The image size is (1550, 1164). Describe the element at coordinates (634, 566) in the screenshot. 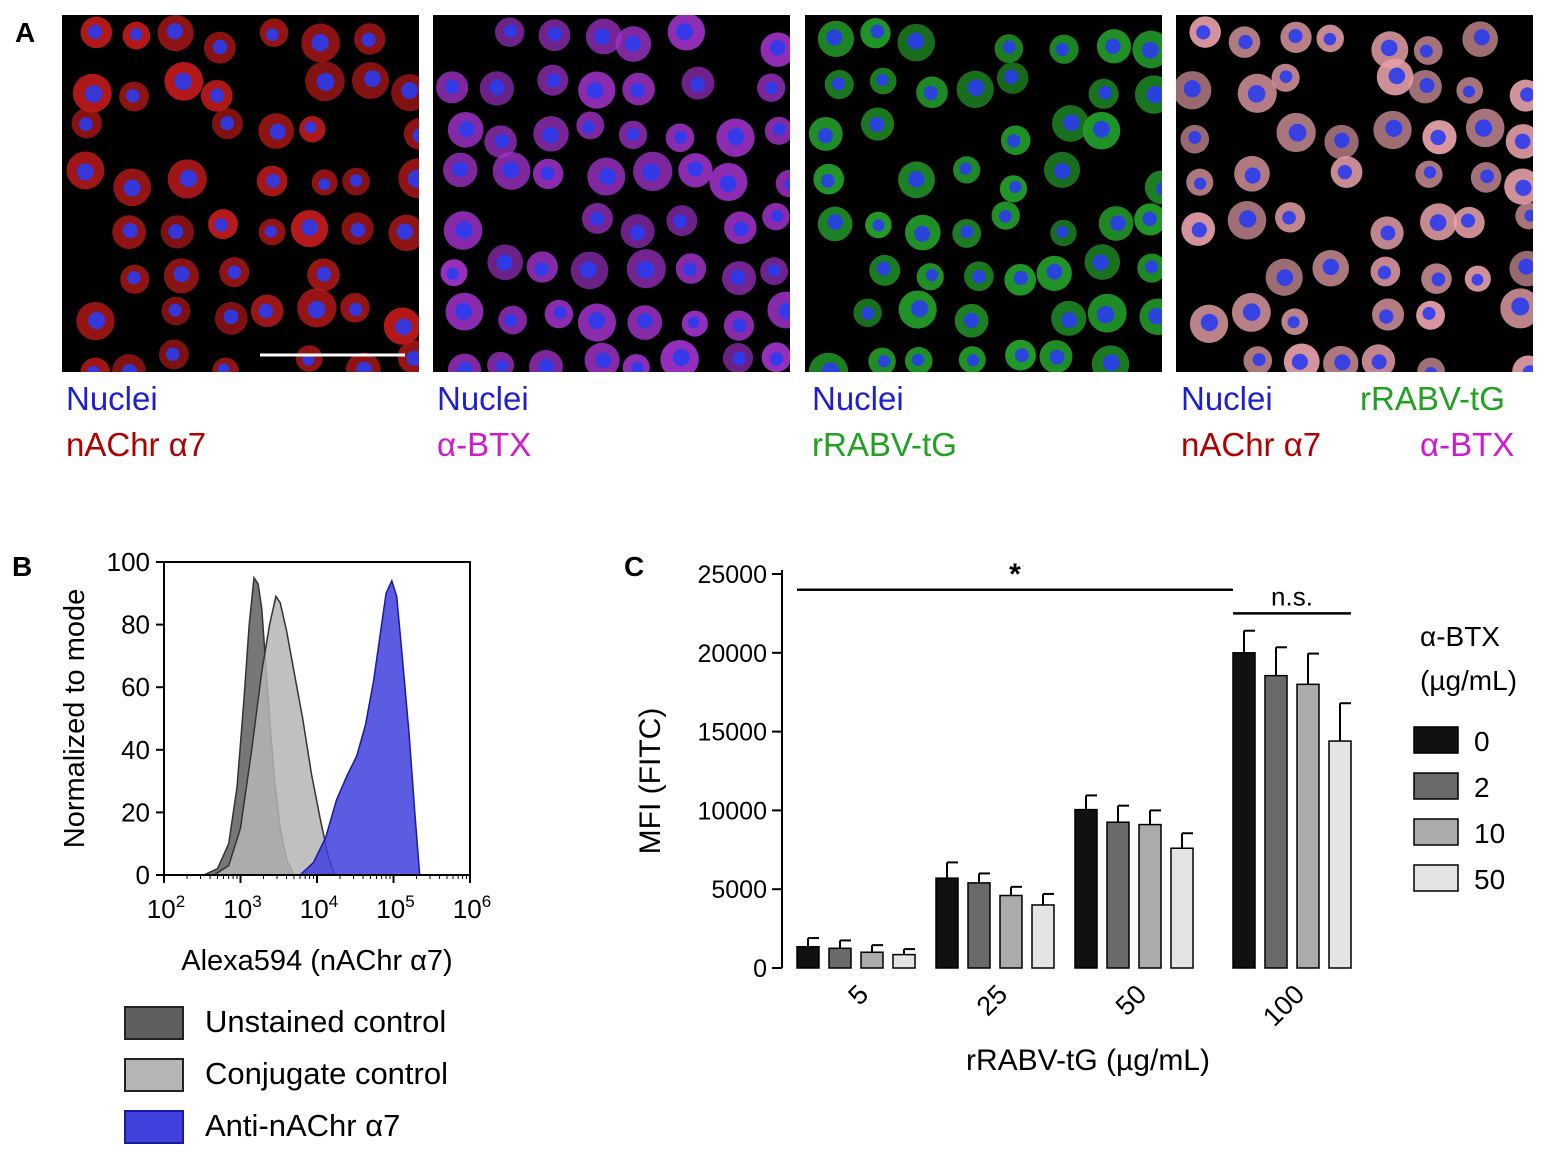

I see `panel-label-c: C` at that location.